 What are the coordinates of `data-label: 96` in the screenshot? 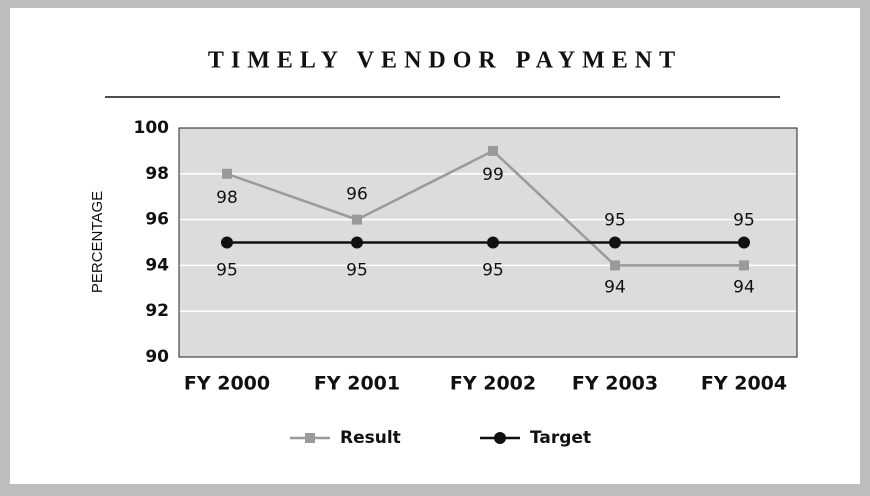 It's located at (357, 195).